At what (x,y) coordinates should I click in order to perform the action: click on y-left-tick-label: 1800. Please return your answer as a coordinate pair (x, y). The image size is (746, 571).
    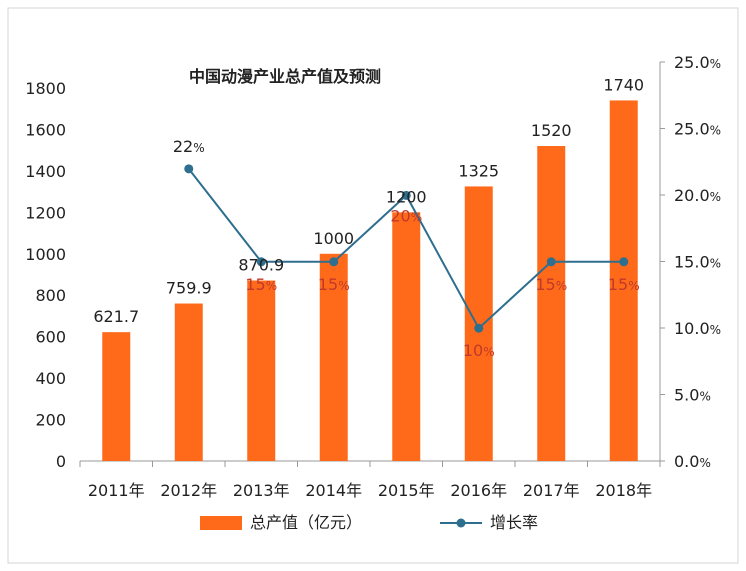
    Looking at the image, I should click on (45, 88).